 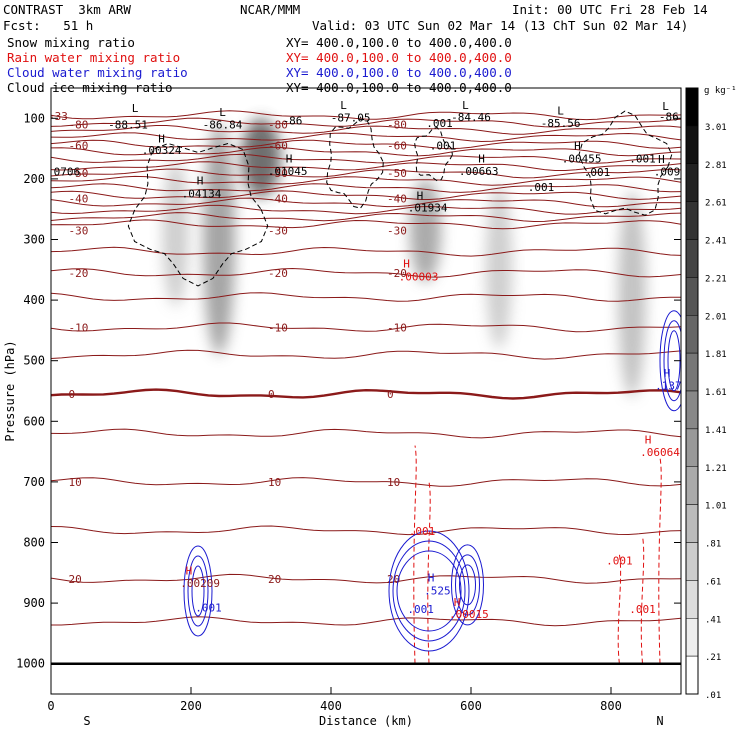 What do you see at coordinates (716, 317) in the screenshot?
I see `colorbar-label-5: 2.01` at bounding box center [716, 317].